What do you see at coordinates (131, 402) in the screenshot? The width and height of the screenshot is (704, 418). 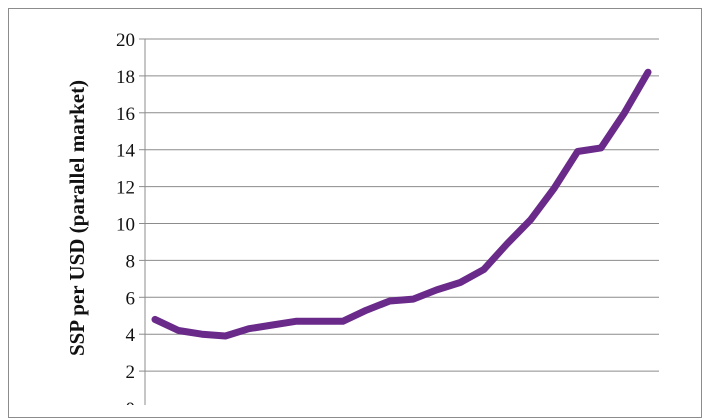 I see `y-tick-label-0: 0` at bounding box center [131, 402].